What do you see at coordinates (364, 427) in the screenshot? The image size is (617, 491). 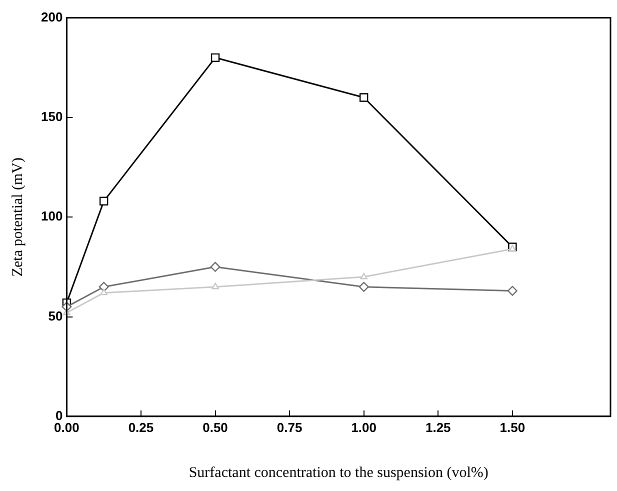 I see `x-tick-label: 1.00` at bounding box center [364, 427].